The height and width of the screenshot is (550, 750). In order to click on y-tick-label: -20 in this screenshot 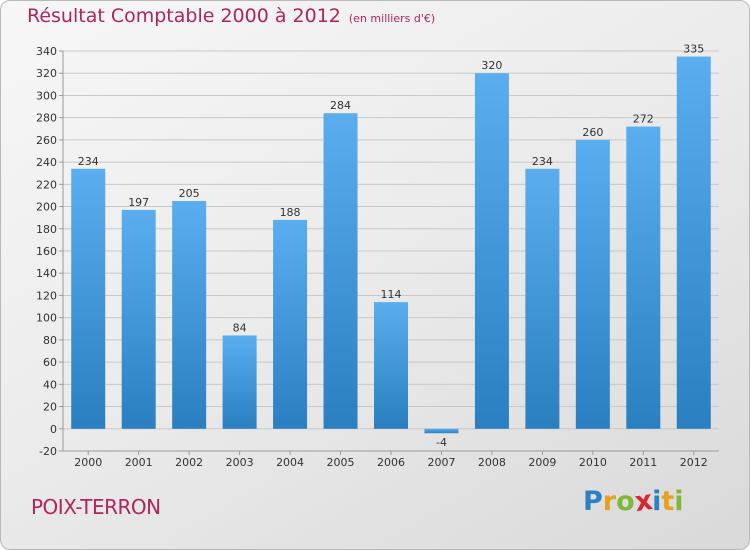, I will do `click(48, 451)`.